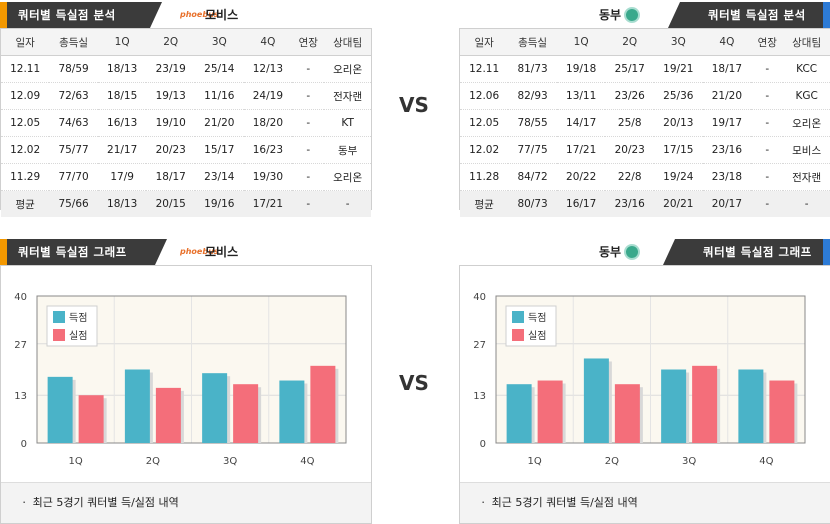 This screenshot has height=524, width=830. Describe the element at coordinates (537, 336) in the screenshot. I see `legend-label: 실점` at that location.